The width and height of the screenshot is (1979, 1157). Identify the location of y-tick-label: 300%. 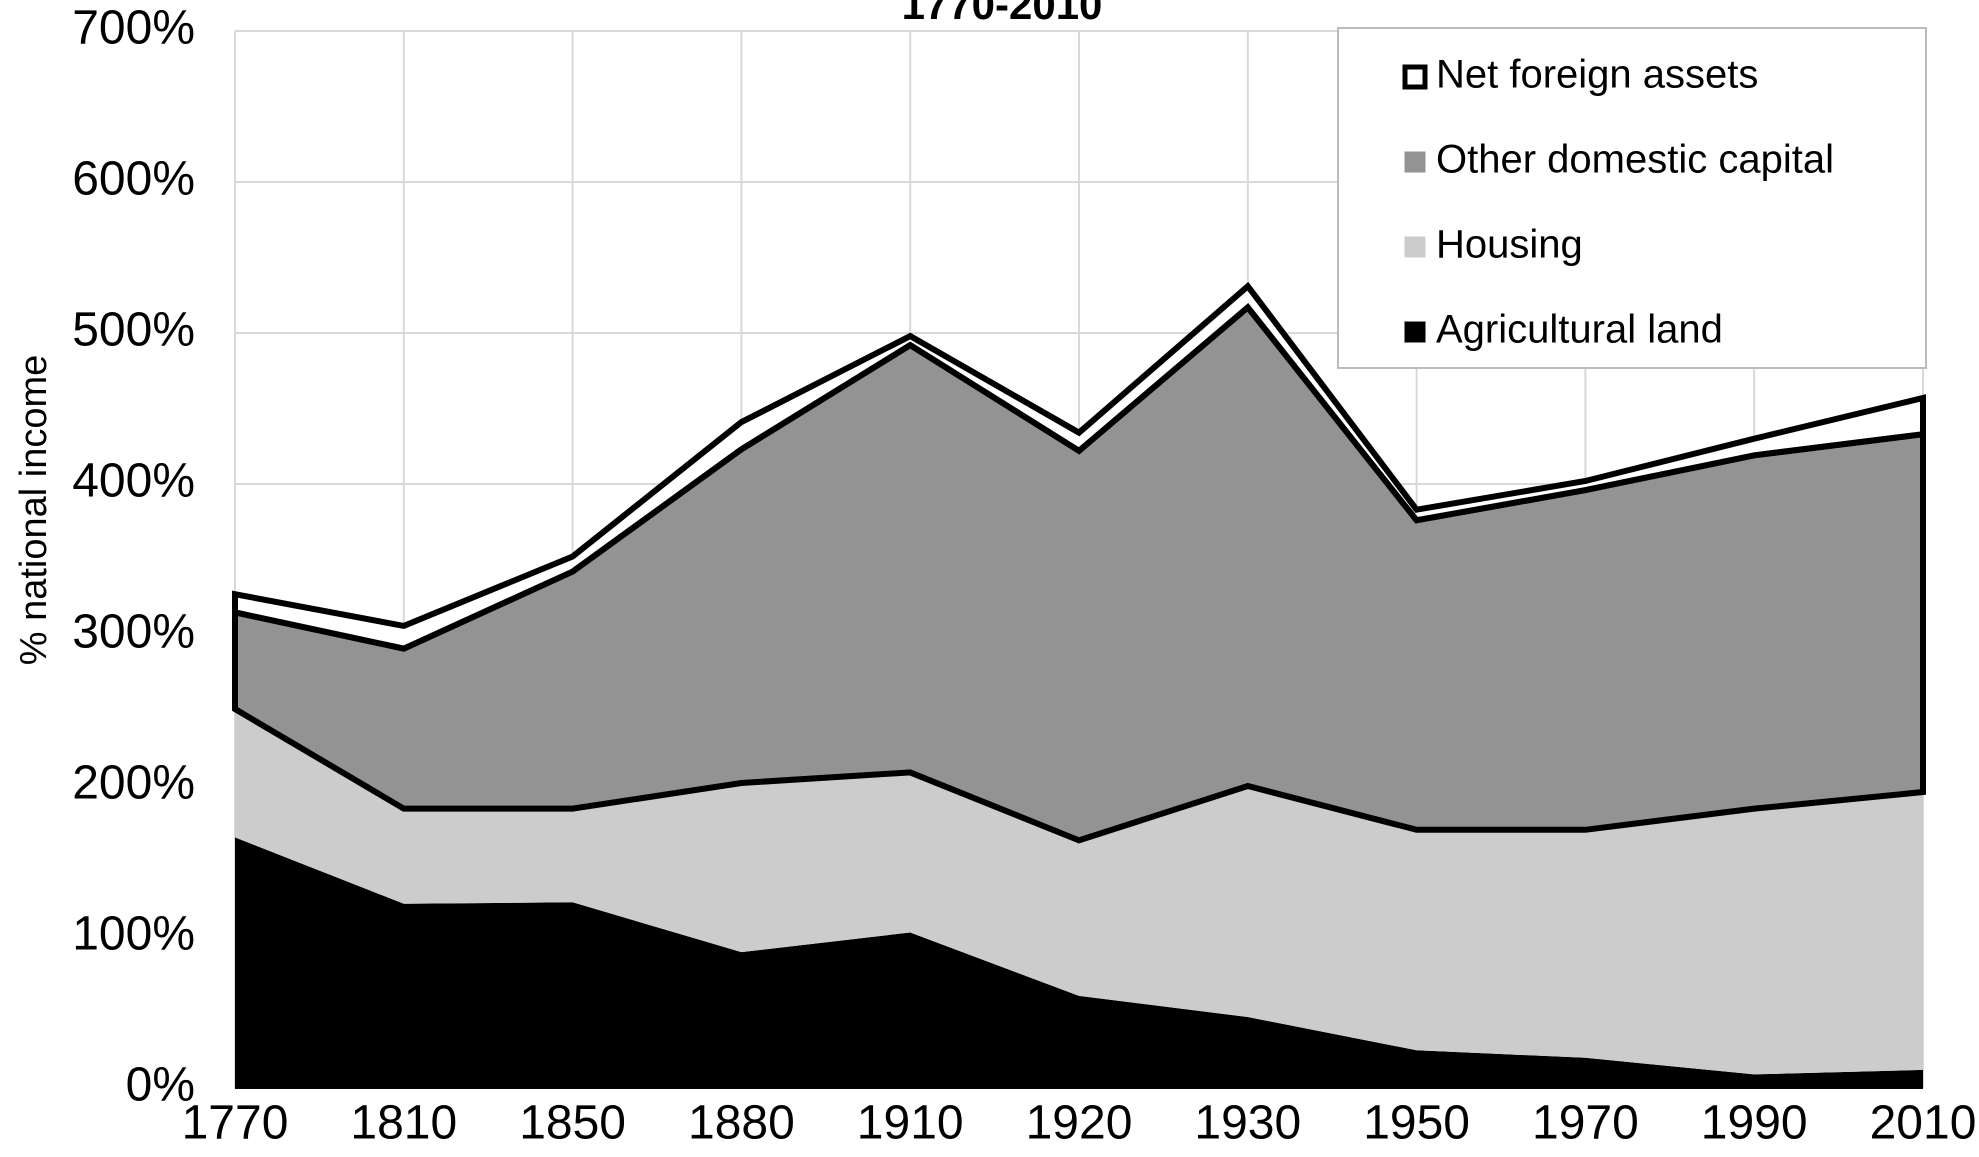
(133, 632).